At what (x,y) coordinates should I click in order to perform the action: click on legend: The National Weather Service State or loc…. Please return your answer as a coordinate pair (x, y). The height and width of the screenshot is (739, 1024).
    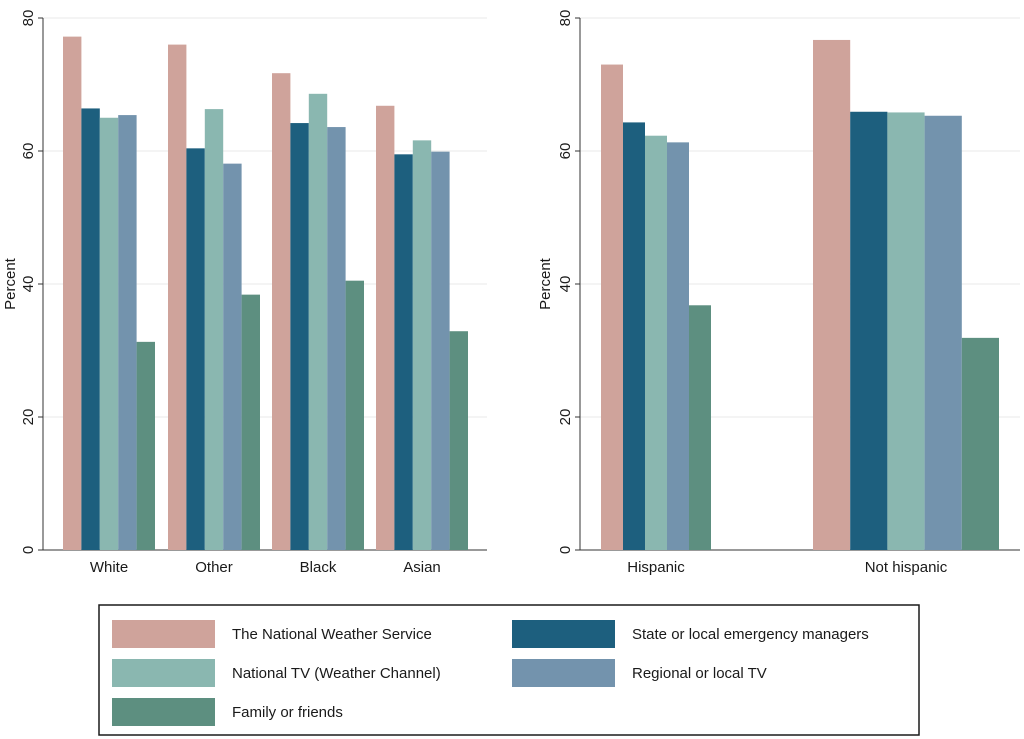
    Looking at the image, I should click on (509, 670).